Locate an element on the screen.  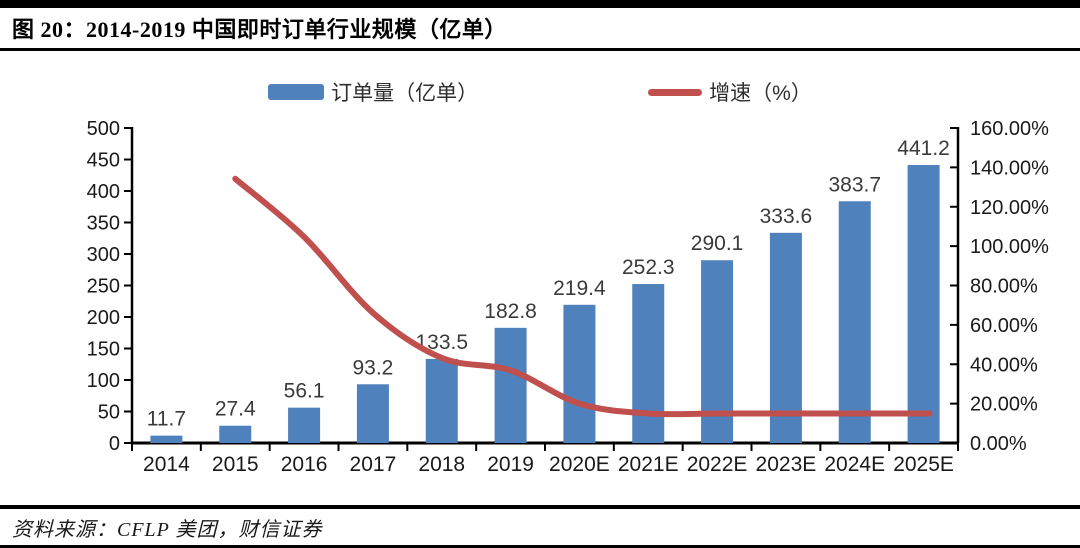
left-axis-tick-label: 500 is located at coordinates (103, 129).